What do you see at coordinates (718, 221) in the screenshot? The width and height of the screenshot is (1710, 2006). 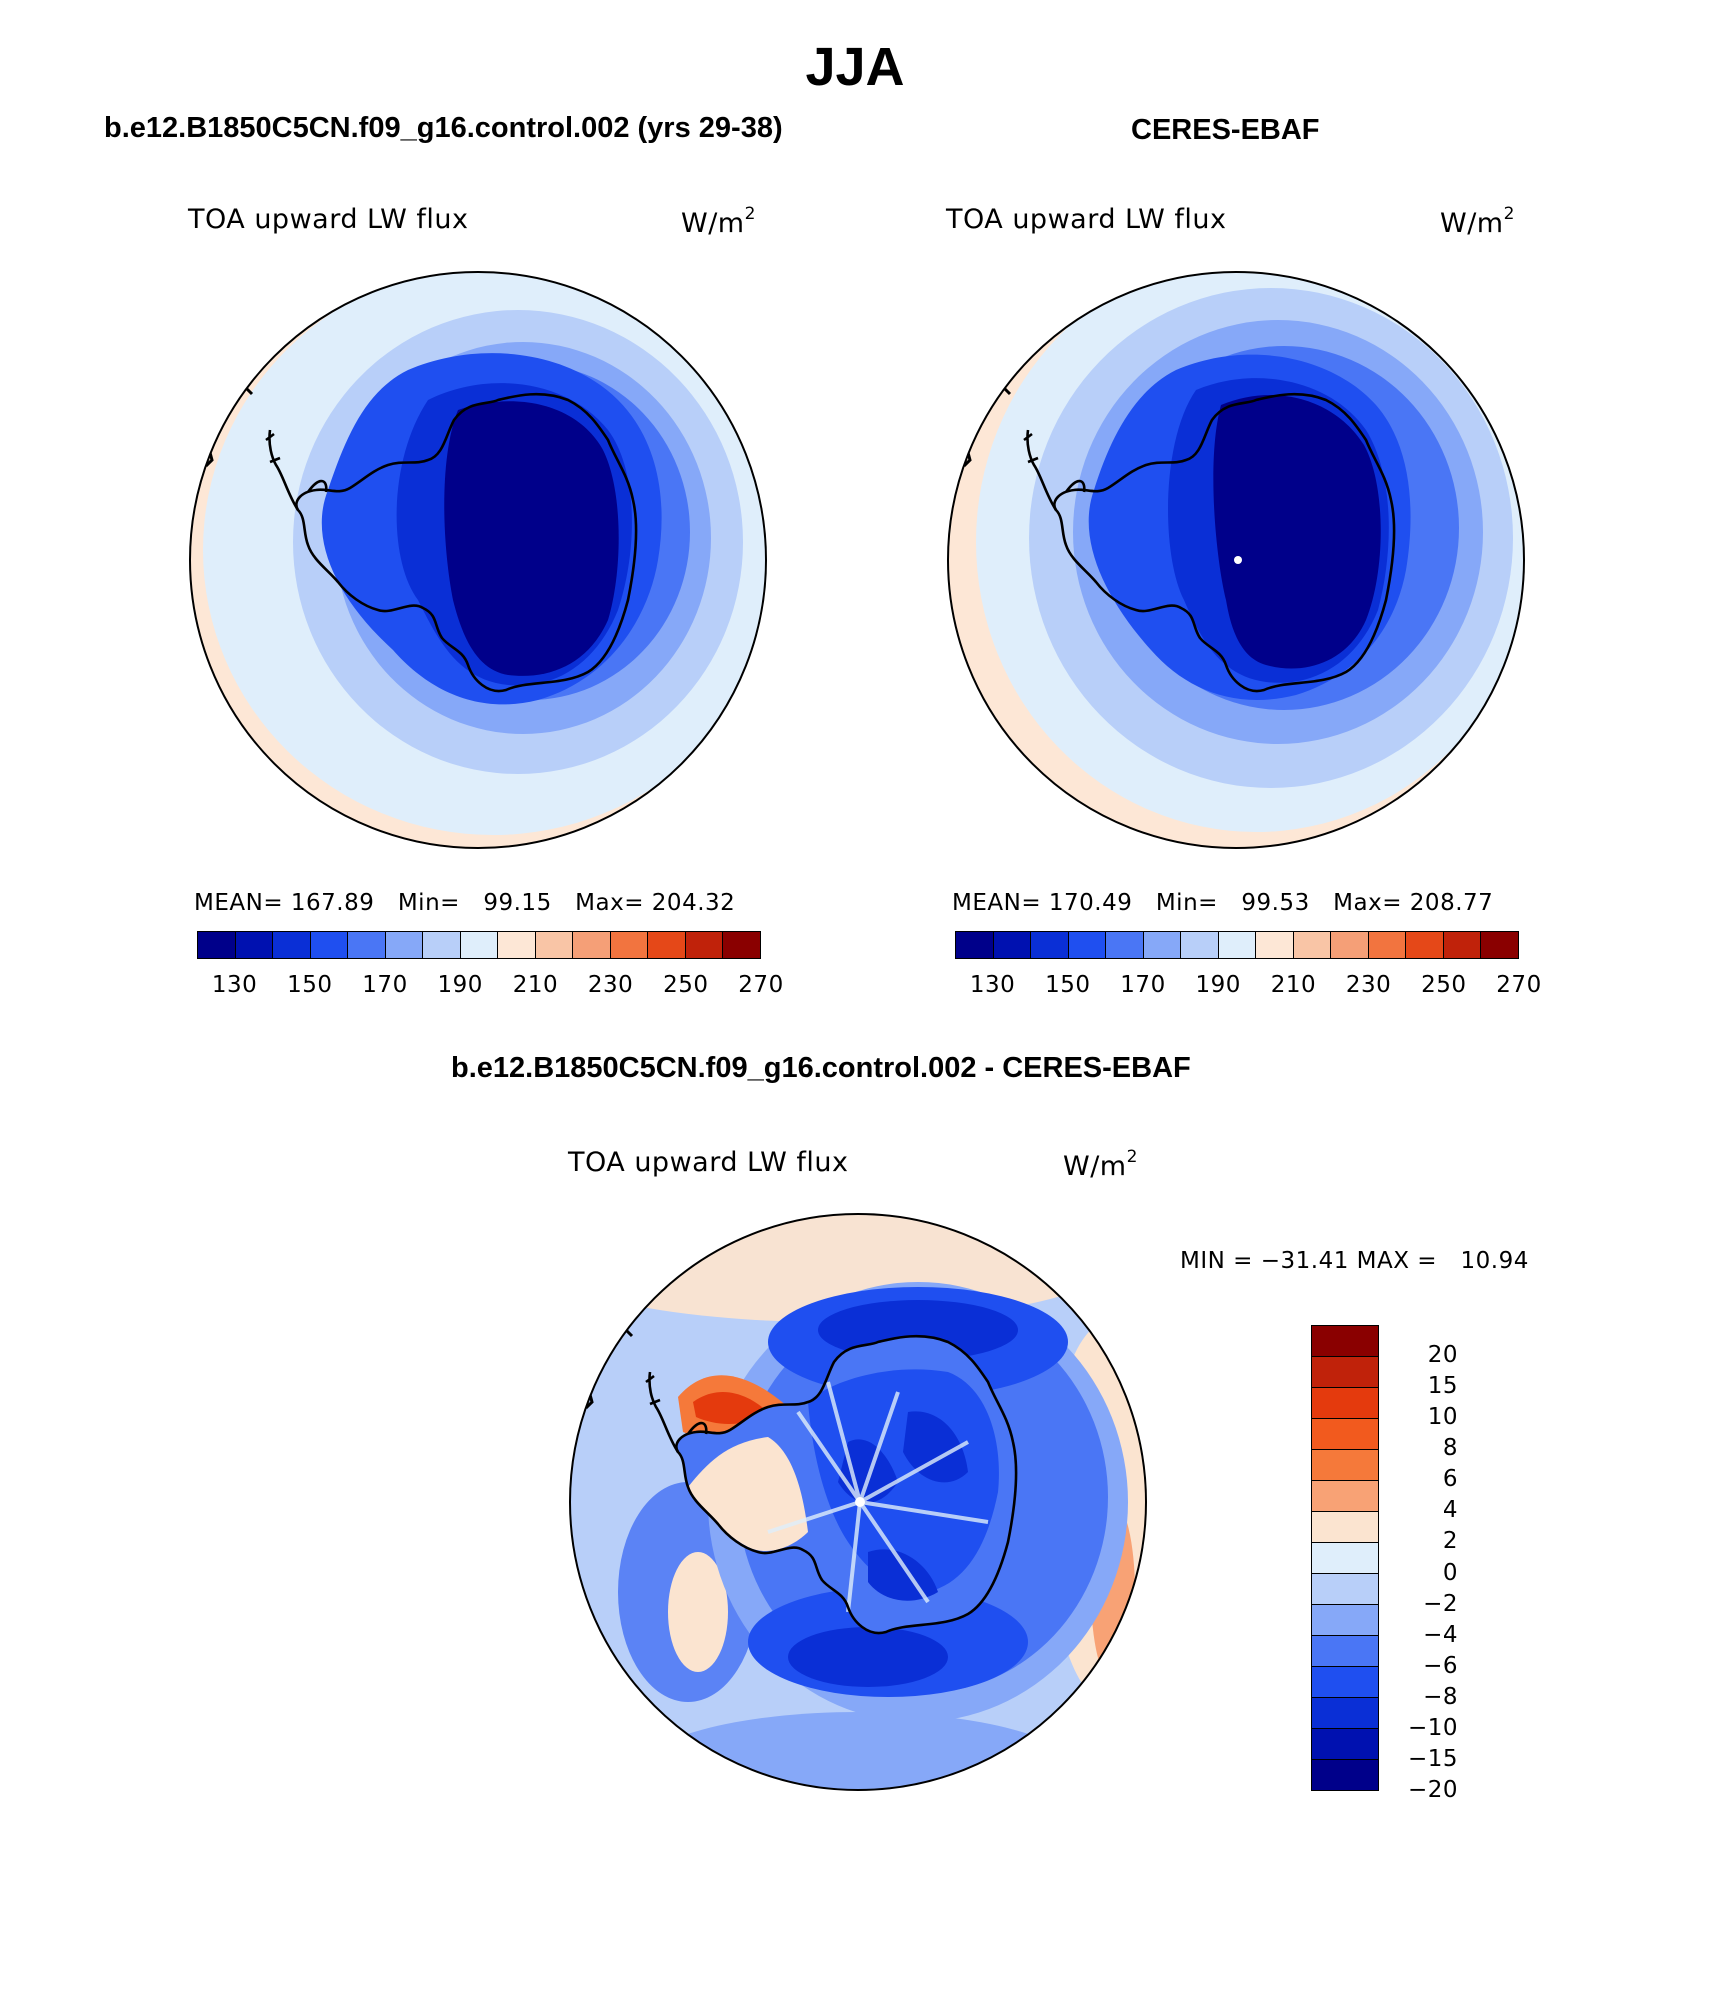 I see `model-units-label: W/m2` at bounding box center [718, 221].